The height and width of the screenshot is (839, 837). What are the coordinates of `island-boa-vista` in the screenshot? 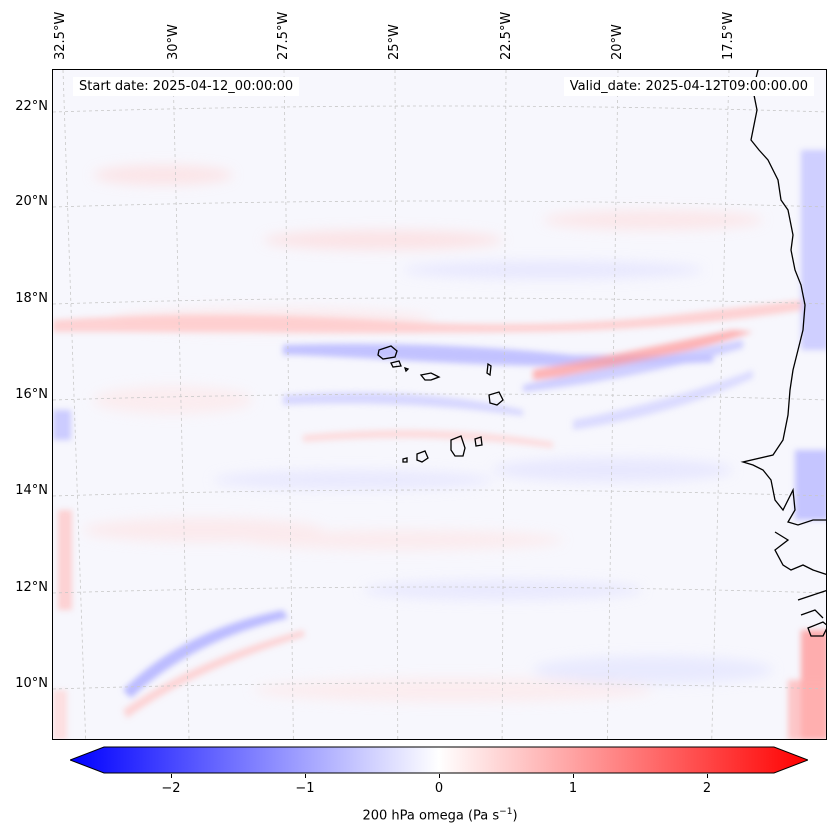 It's located at (496, 398).